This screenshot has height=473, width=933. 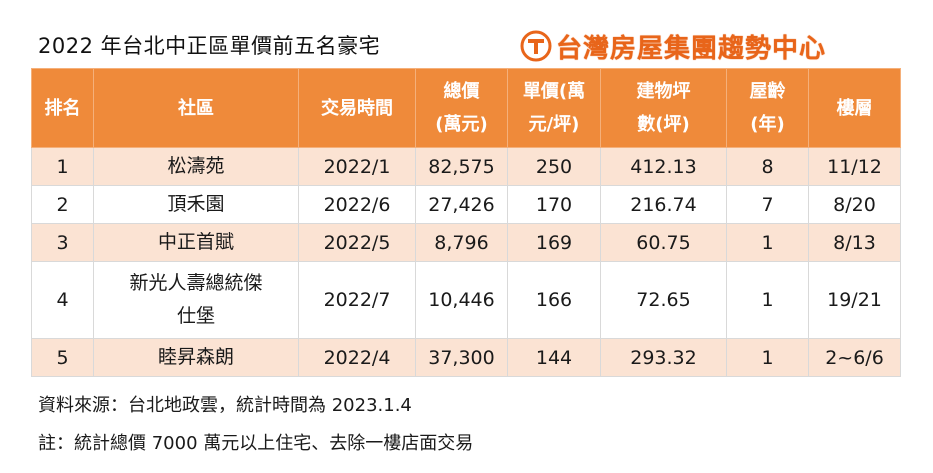 What do you see at coordinates (554, 242) in the screenshot?
I see `cell-unit-price: 169` at bounding box center [554, 242].